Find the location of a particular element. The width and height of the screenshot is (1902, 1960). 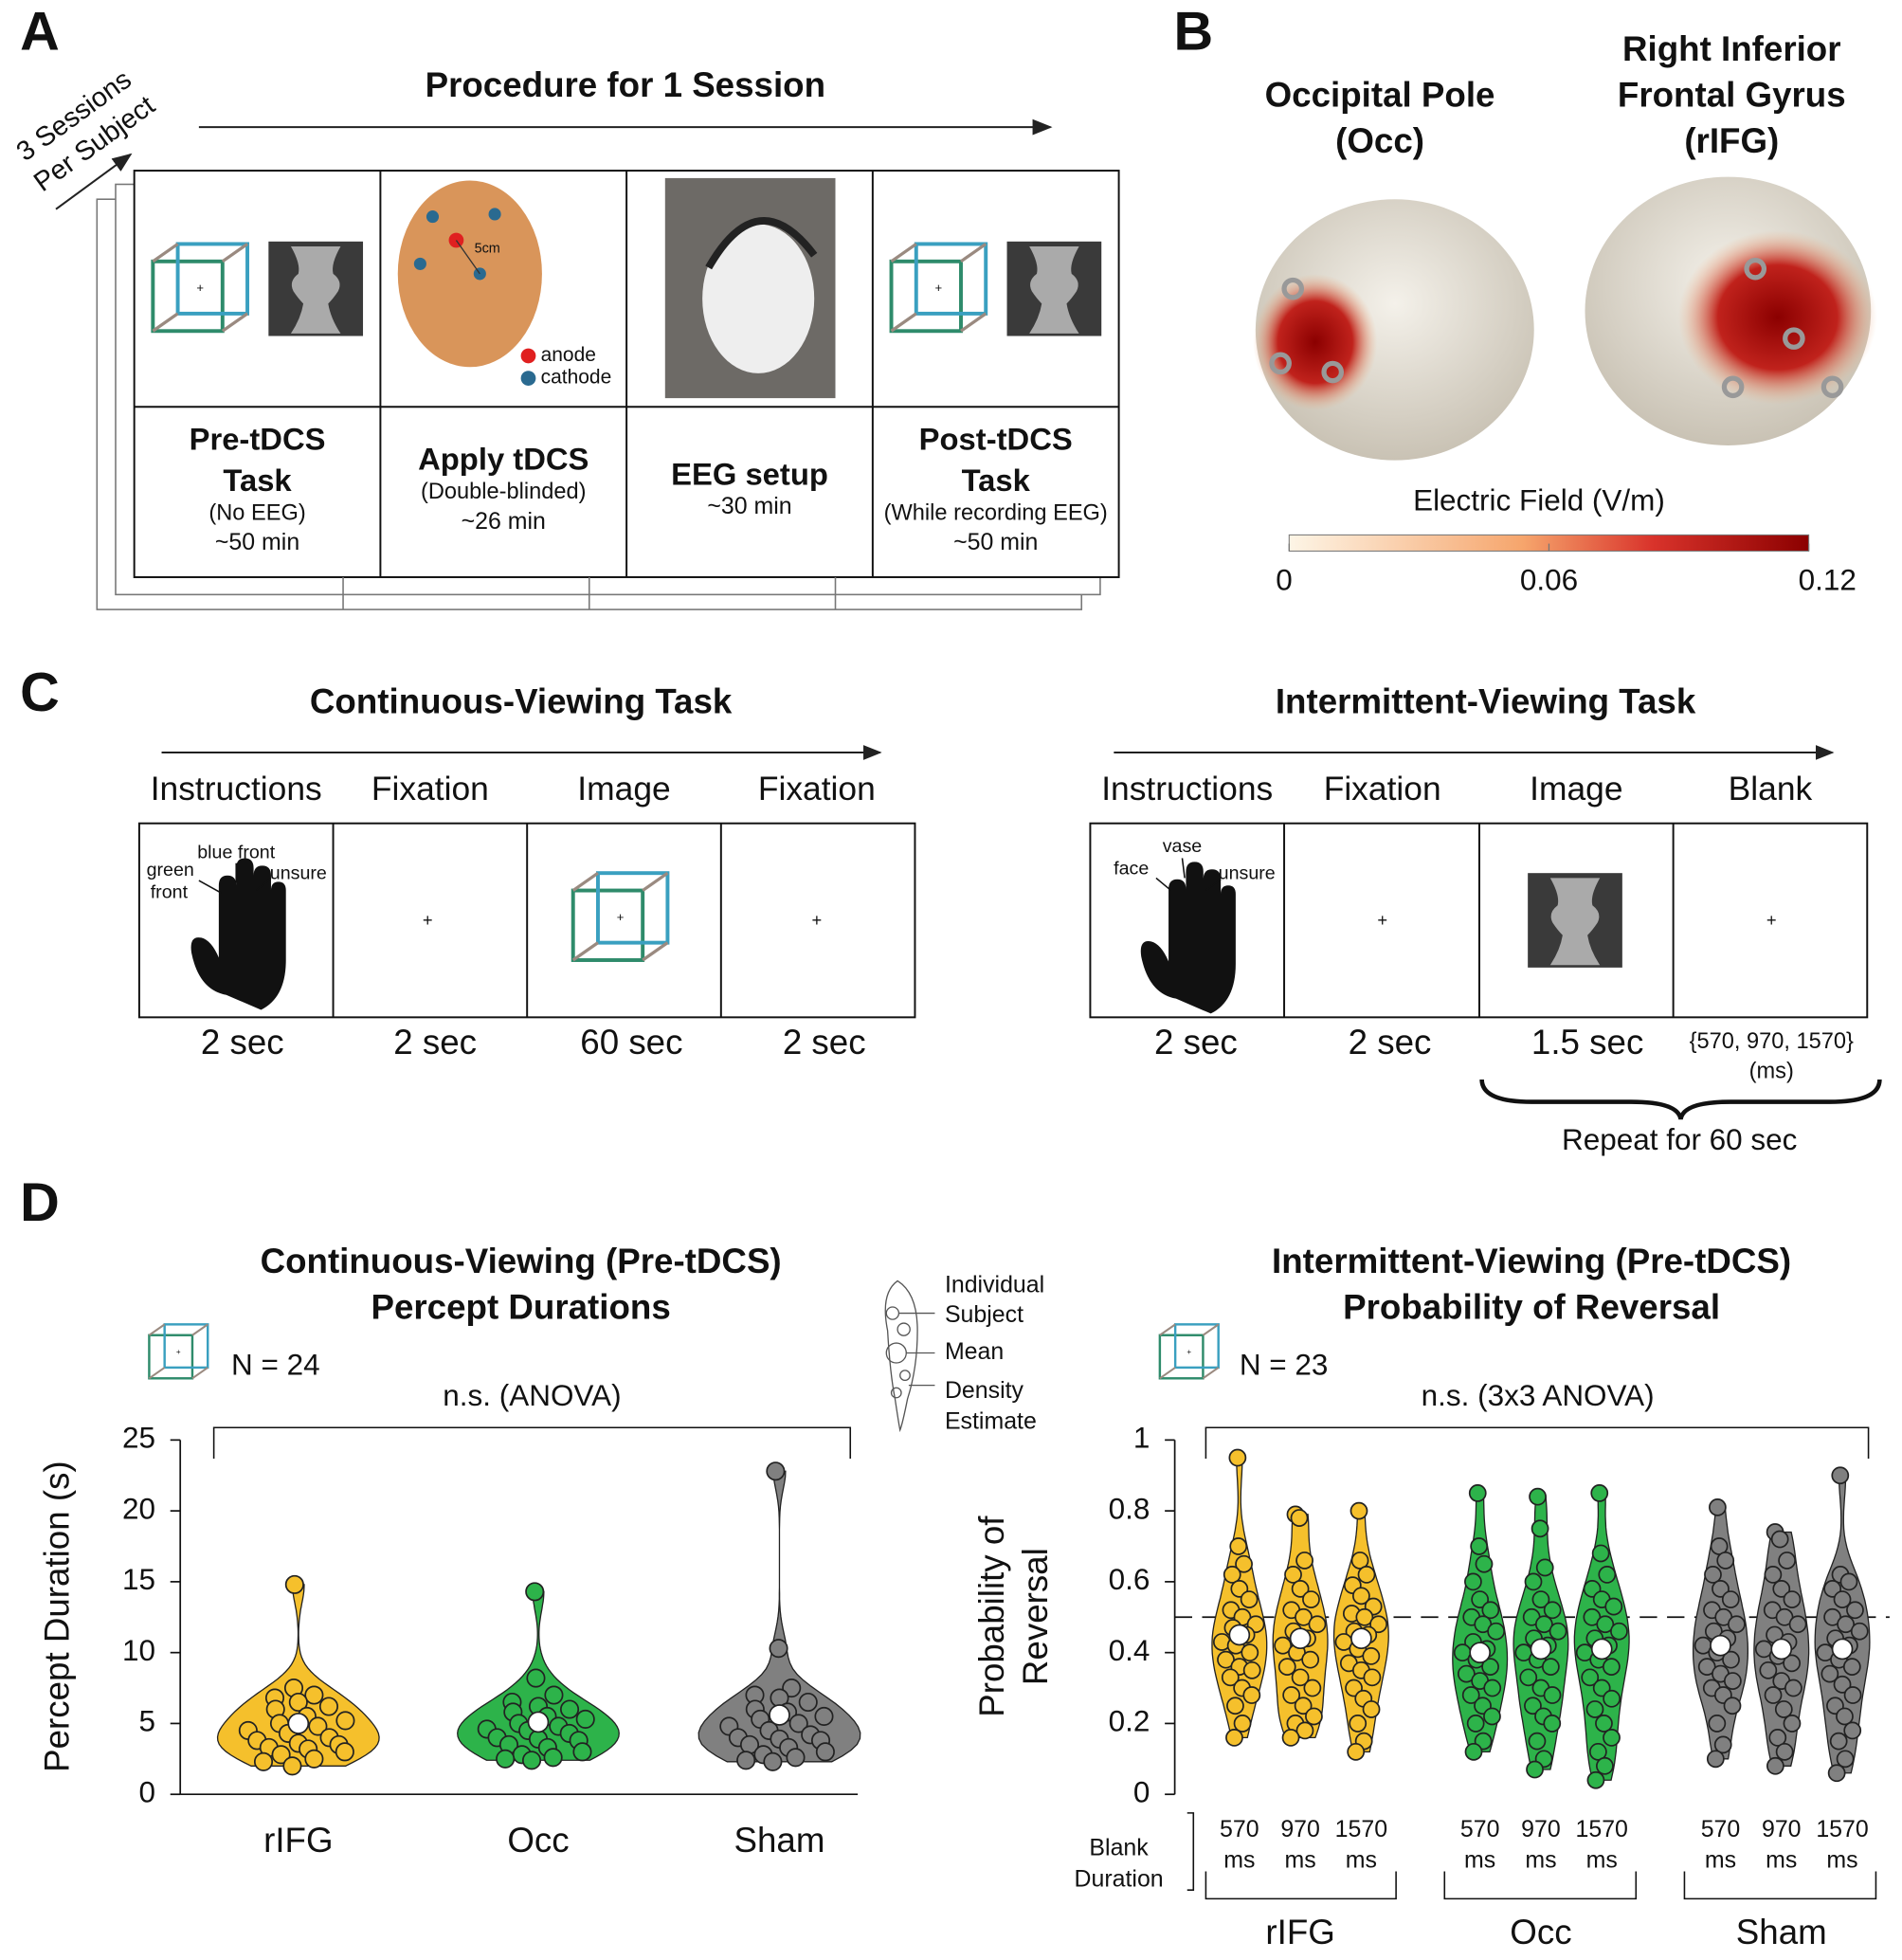

legend-label: Estimate is located at coordinates (991, 1421).